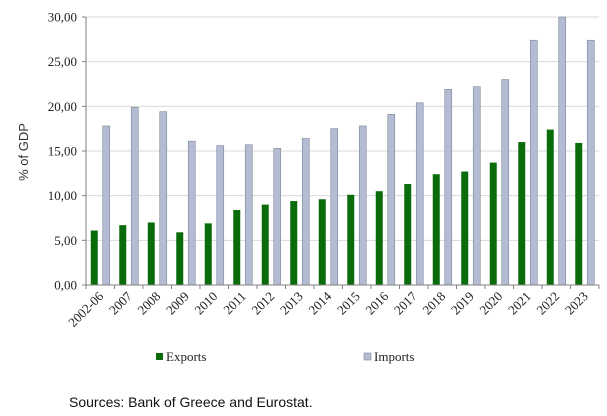 The image size is (607, 416). What do you see at coordinates (163, 198) in the screenshot?
I see `bar-imports-2008` at bounding box center [163, 198].